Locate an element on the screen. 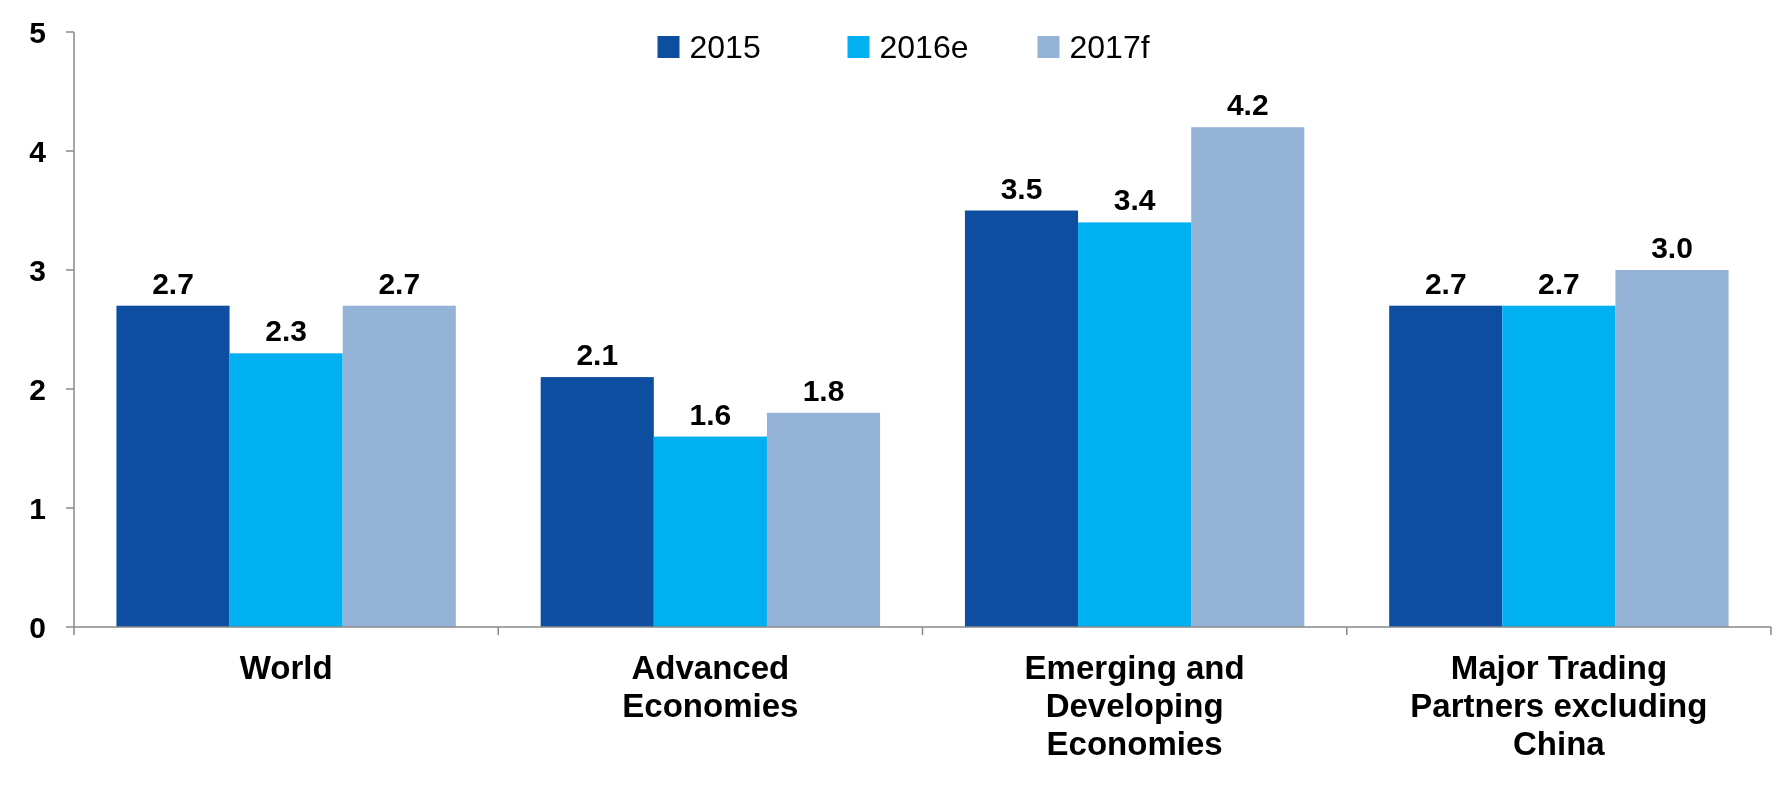 This screenshot has height=785, width=1787. data-label: 1.8 is located at coordinates (823, 390).